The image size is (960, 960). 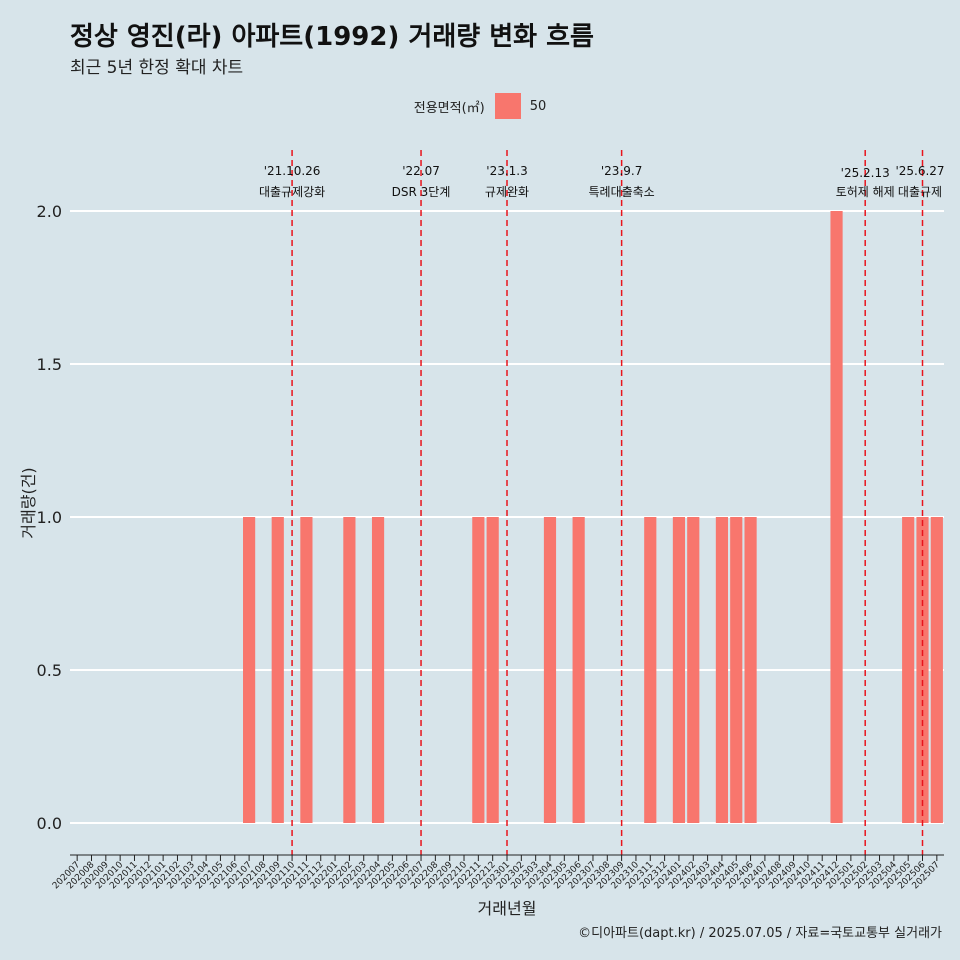 I want to click on legend-item-label: 50, so click(x=538, y=106).